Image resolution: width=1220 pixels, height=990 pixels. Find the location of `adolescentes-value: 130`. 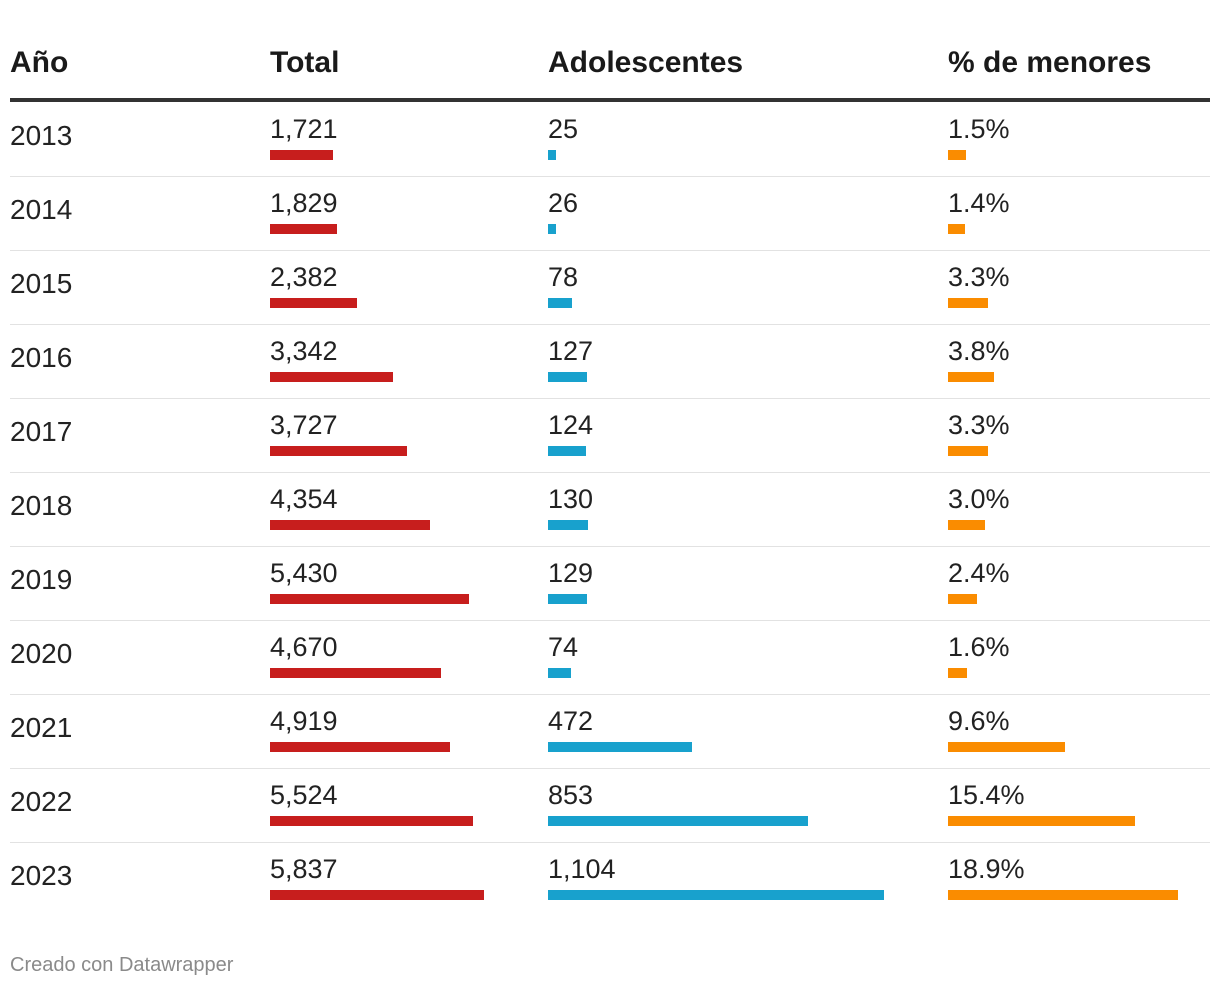

adolescentes-value: 130 is located at coordinates (571, 499).